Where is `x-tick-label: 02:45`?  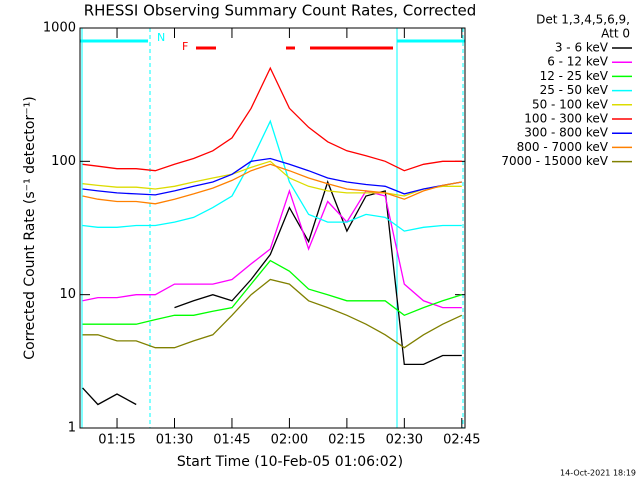 x-tick-label: 02:45 is located at coordinates (461, 440).